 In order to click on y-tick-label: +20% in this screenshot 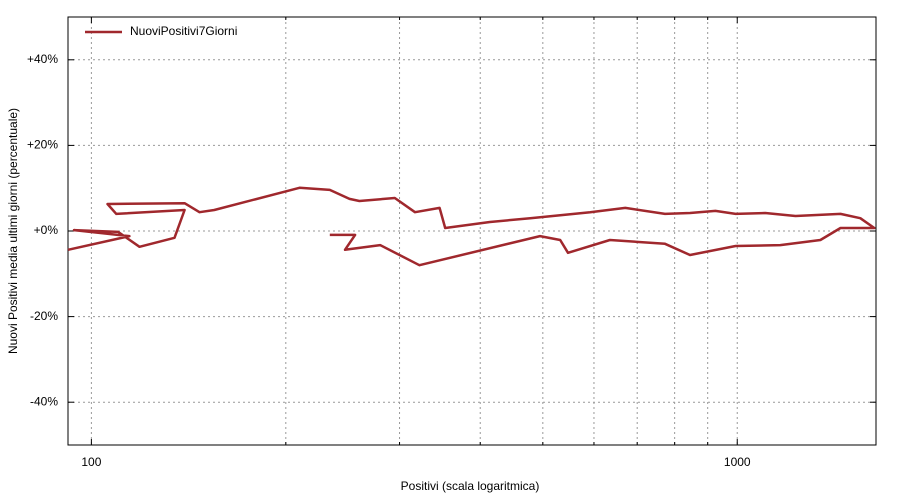, I will do `click(42, 145)`.